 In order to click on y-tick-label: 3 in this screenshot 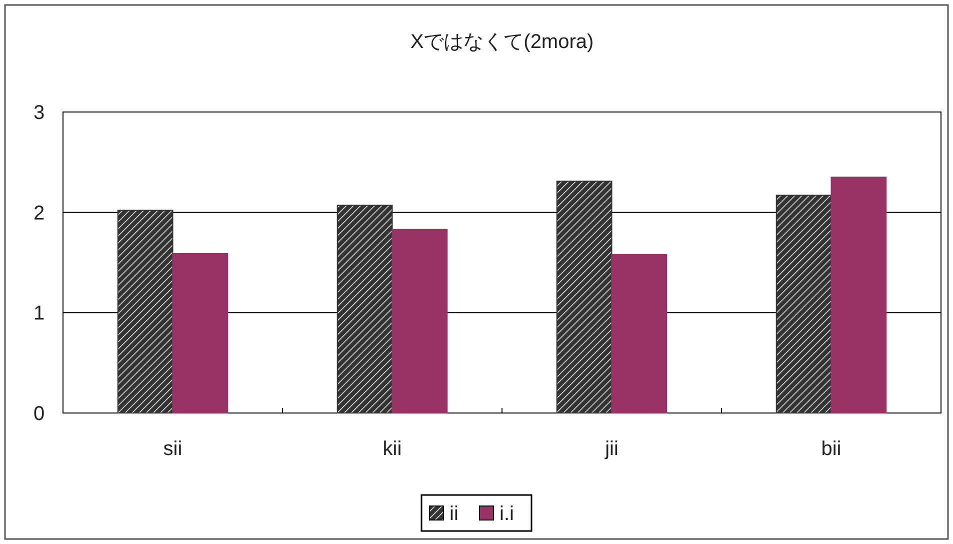, I will do `click(39, 113)`.